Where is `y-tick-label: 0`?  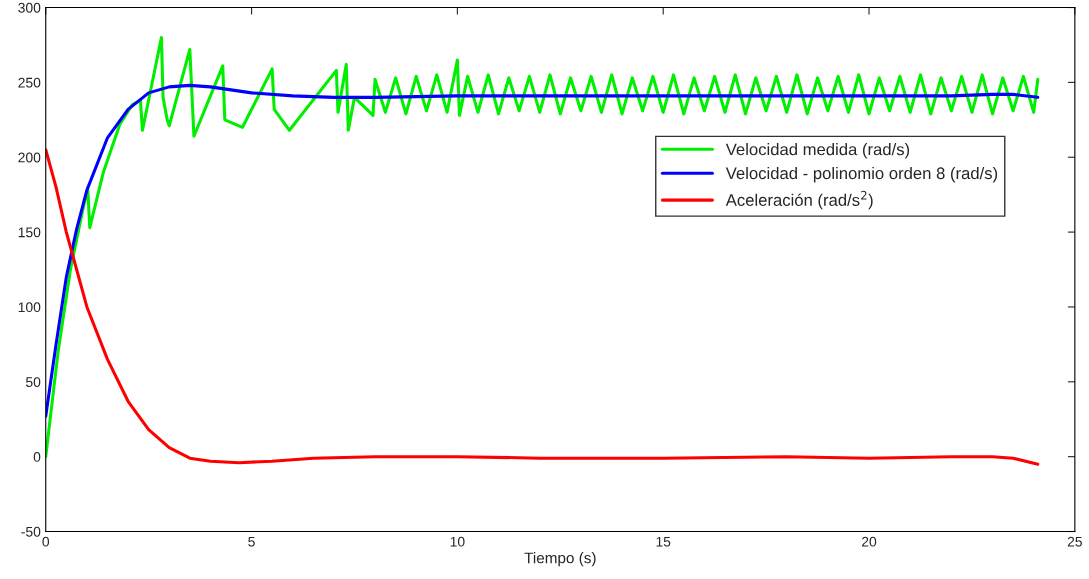
y-tick-label: 0 is located at coordinates (37, 457).